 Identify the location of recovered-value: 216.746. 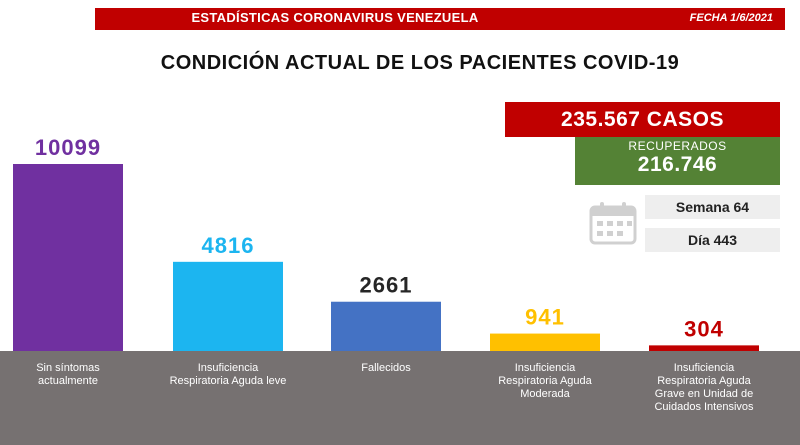
(677, 164).